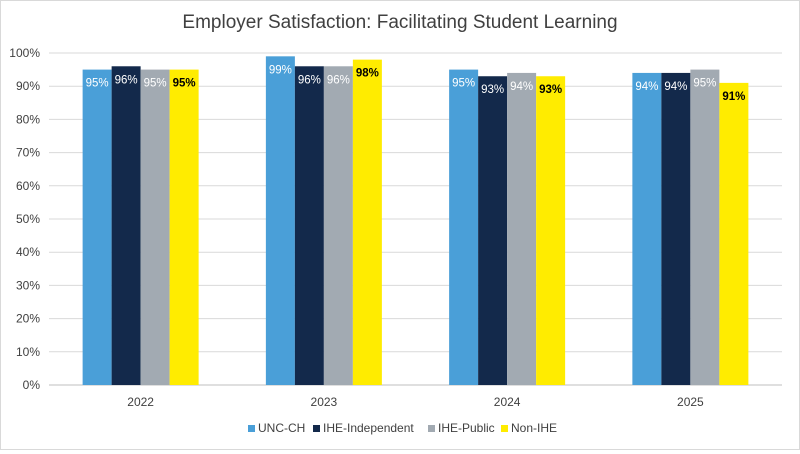 Image resolution: width=800 pixels, height=454 pixels. I want to click on bar-unc-ch-2024, so click(464, 227).